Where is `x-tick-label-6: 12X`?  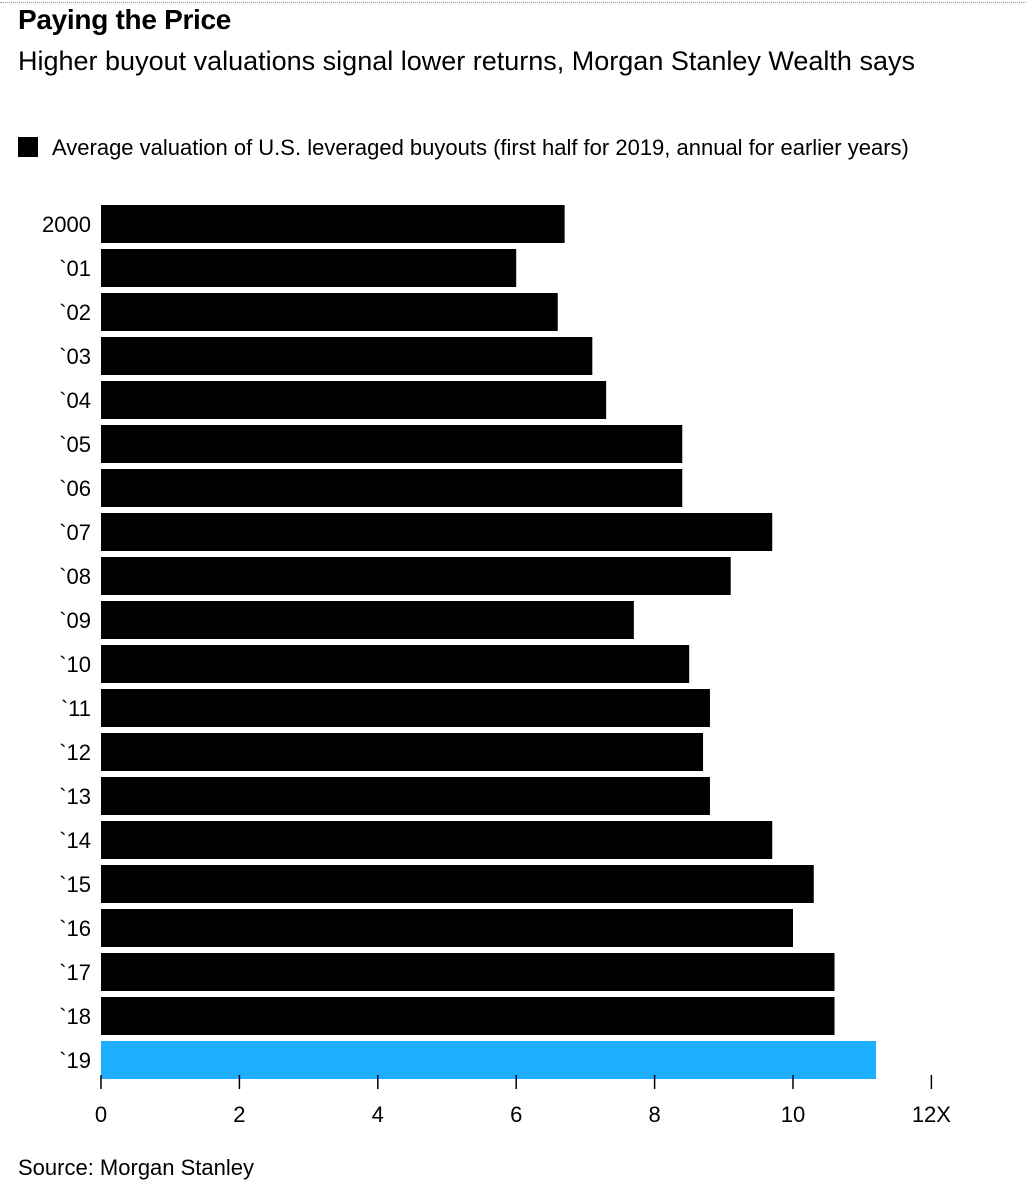 x-tick-label-6: 12X is located at coordinates (931, 1114).